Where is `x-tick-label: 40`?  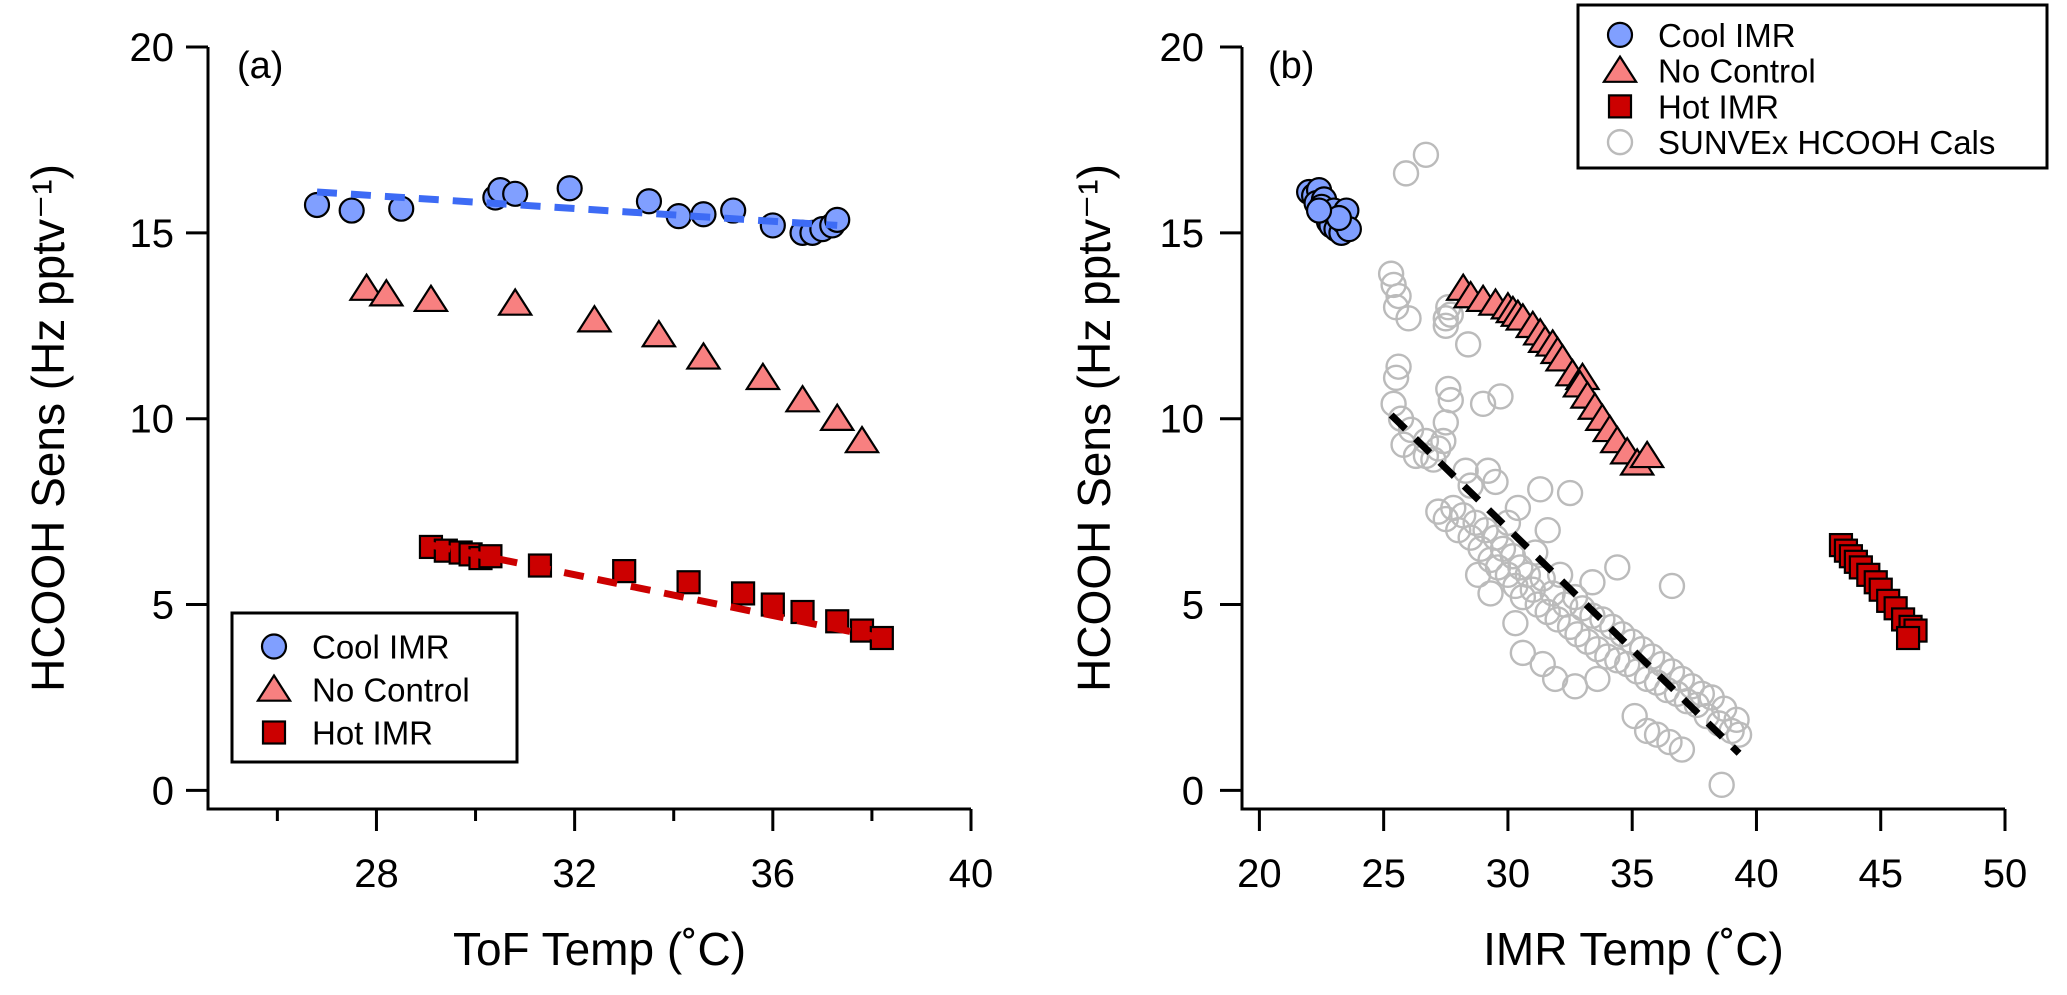
x-tick-label: 40 is located at coordinates (971, 874).